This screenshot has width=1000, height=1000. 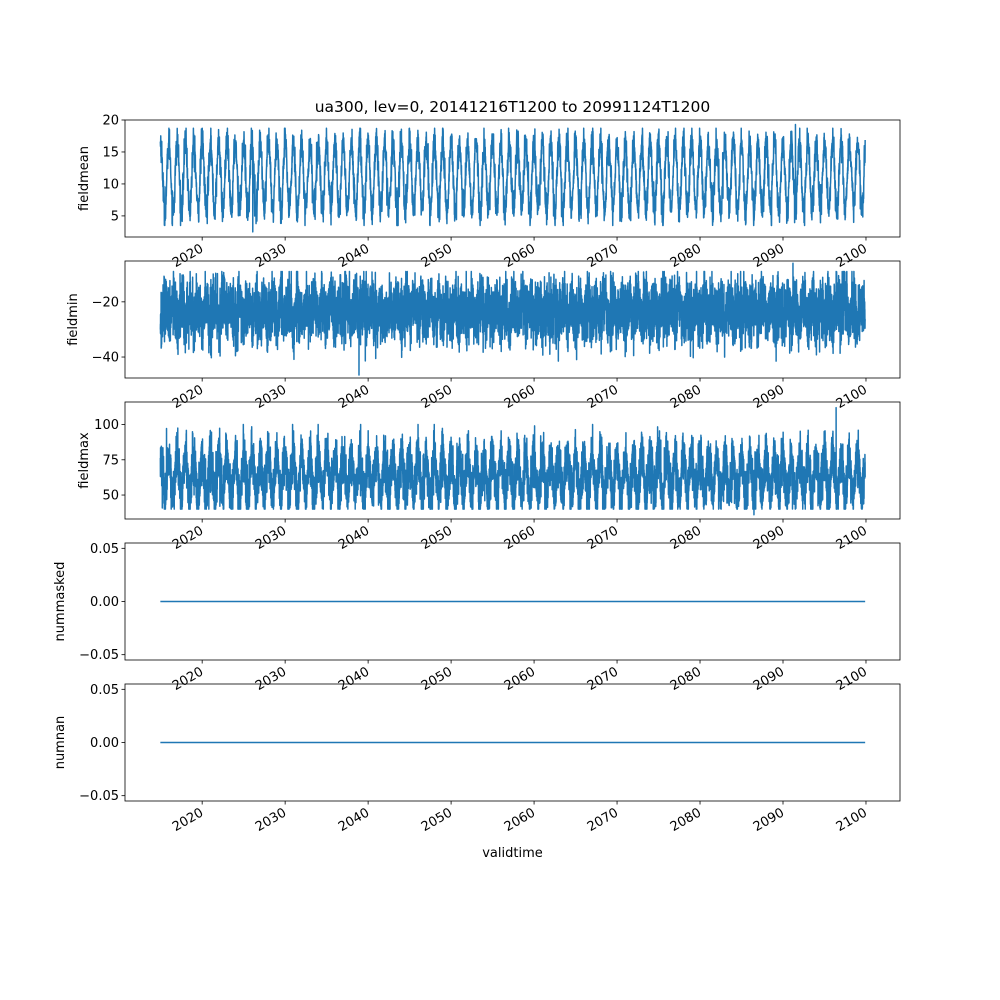 I want to click on y-tick-label: 100, so click(x=106, y=425).